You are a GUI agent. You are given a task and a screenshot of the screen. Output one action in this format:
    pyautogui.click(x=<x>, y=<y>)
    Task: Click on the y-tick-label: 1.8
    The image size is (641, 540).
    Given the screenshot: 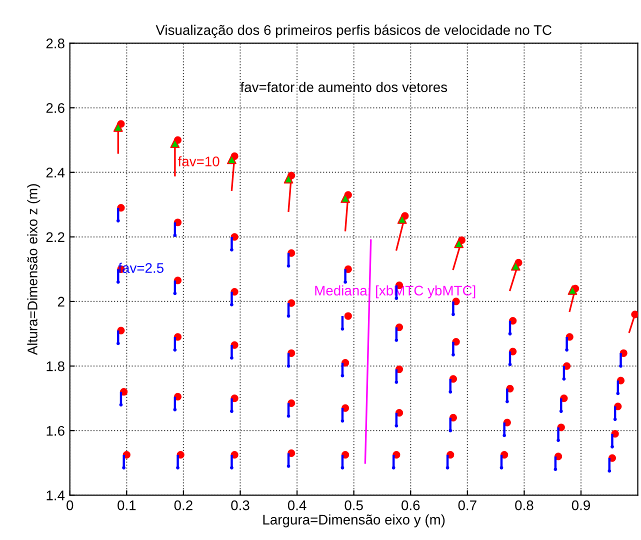 What is the action you would take?
    pyautogui.click(x=55, y=366)
    